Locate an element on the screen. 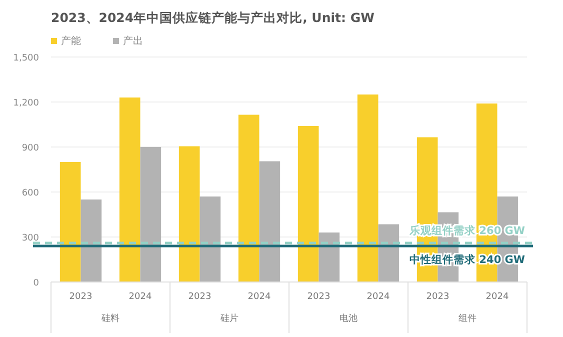 The height and width of the screenshot is (337, 563). y-tick-label: 300 is located at coordinates (31, 239).